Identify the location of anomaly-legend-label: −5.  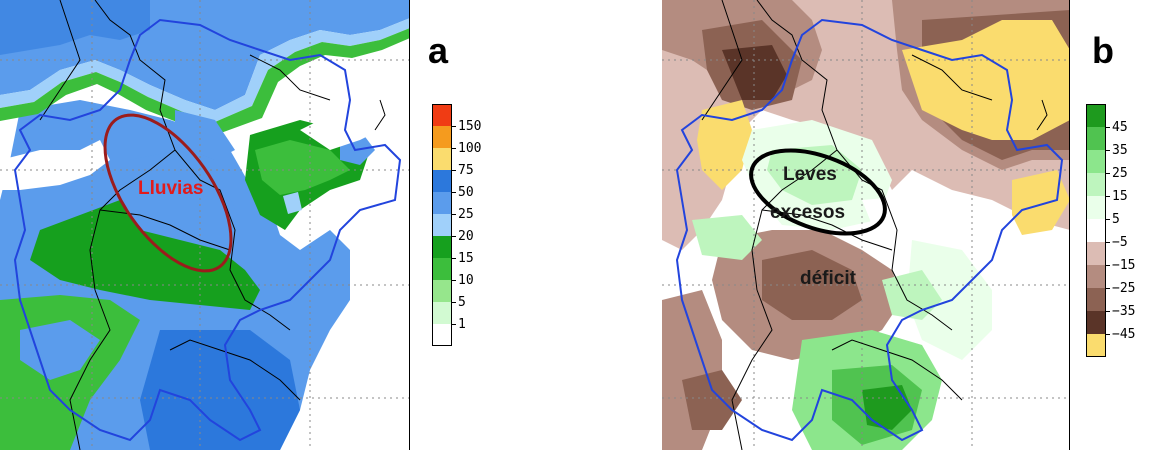
(1120, 242).